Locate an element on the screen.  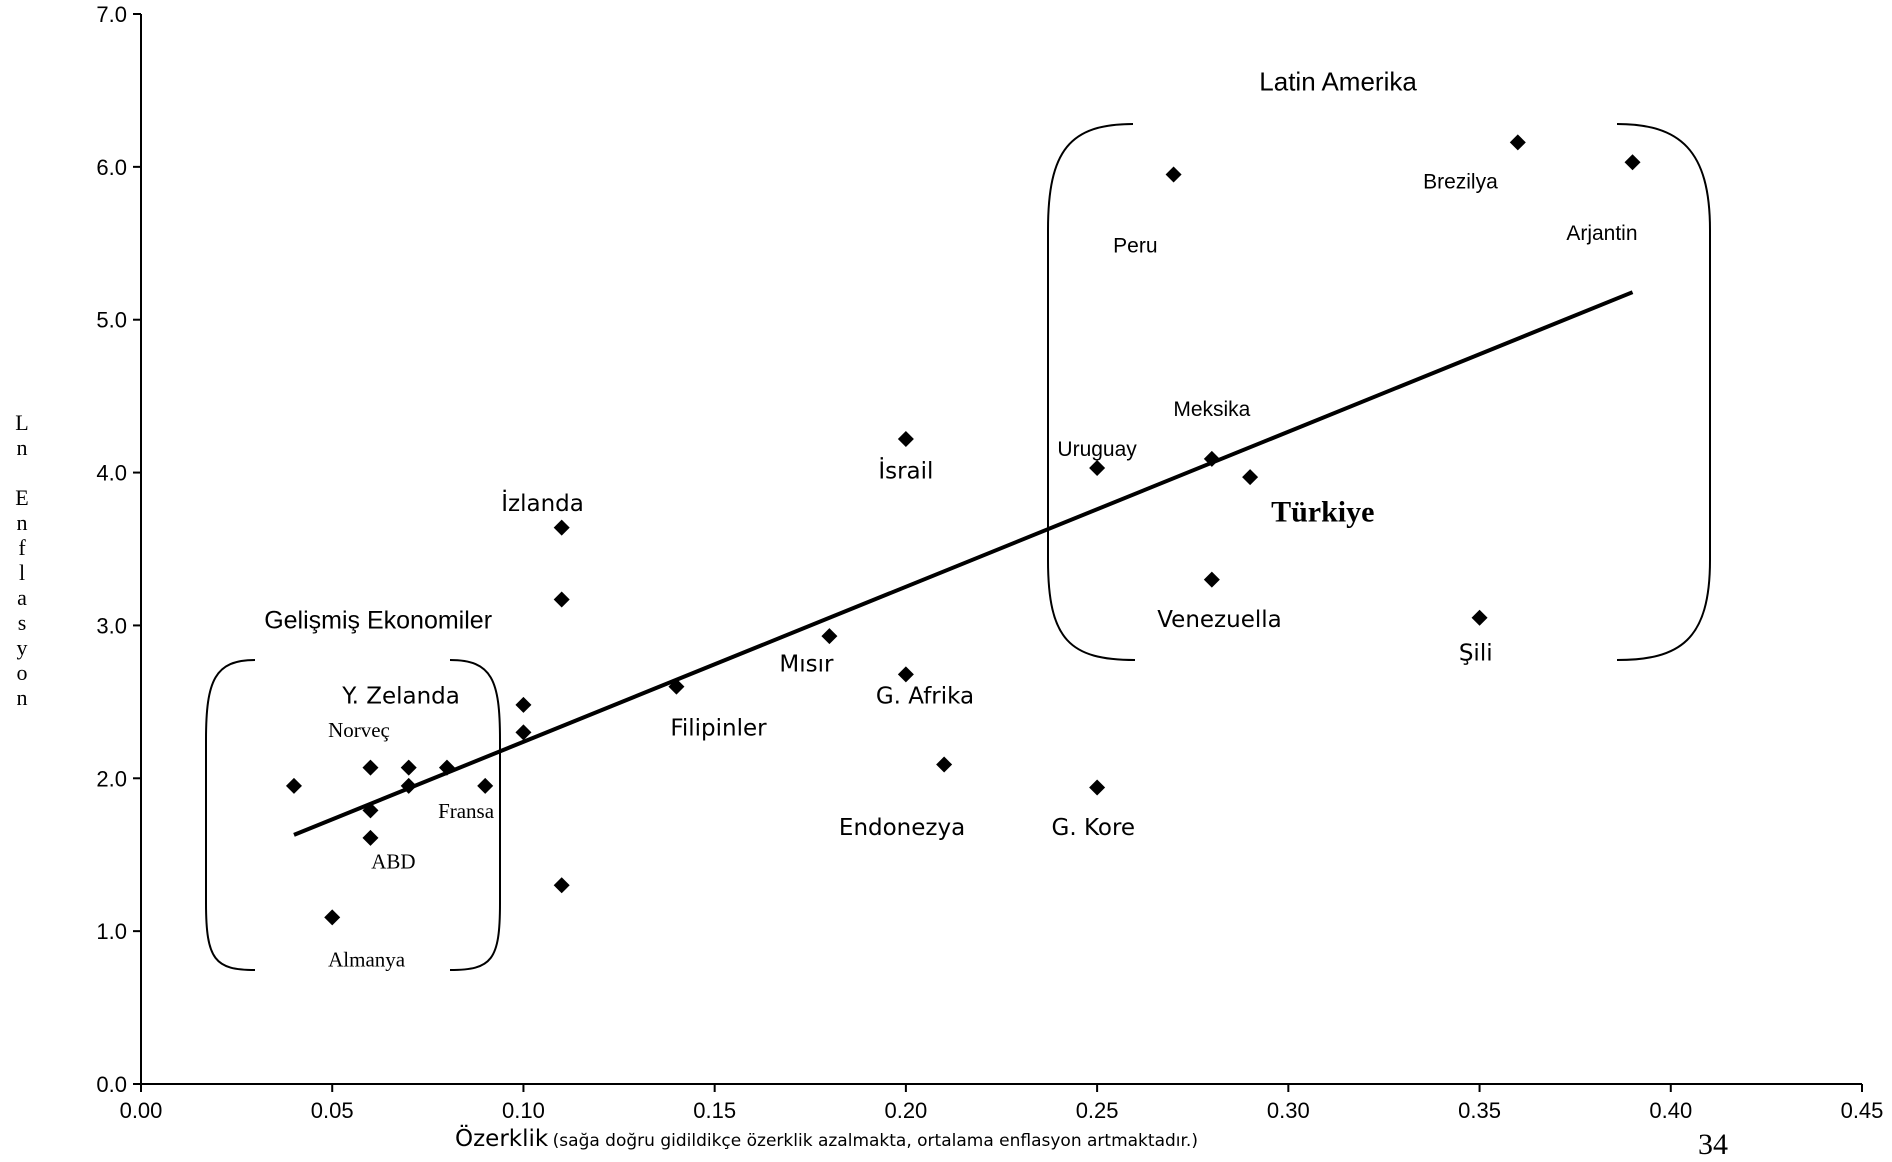
x-tick-label: 0.20 is located at coordinates (905, 1110).